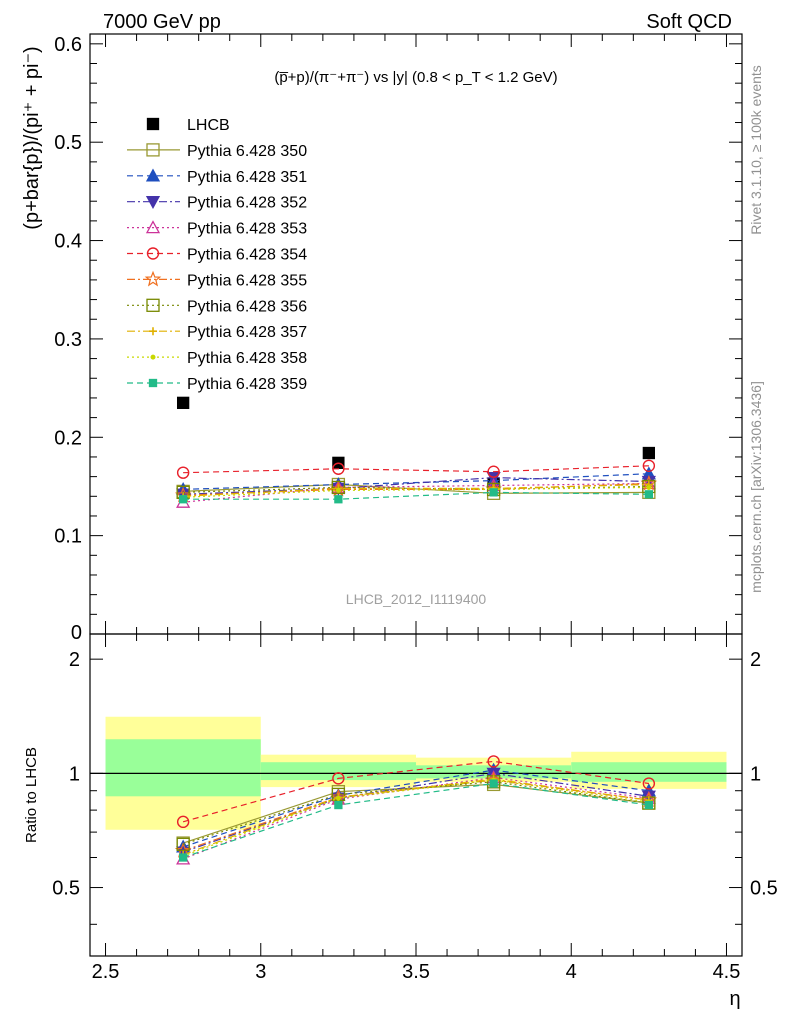 Image resolution: width=786 pixels, height=1024 pixels. What do you see at coordinates (74, 774) in the screenshot?
I see `ratio-y-tick-label: 1` at bounding box center [74, 774].